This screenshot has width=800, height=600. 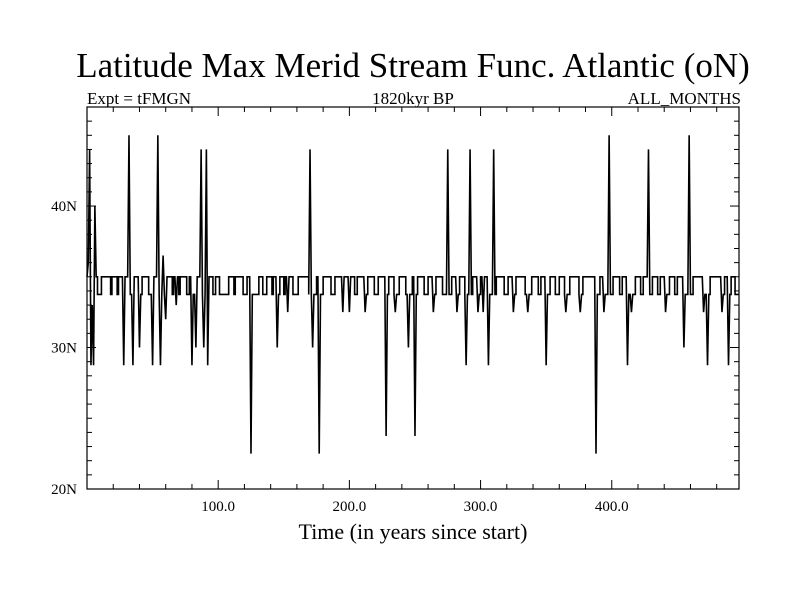 I want to click on x-axis-title: Time (in years since start), so click(x=413, y=531).